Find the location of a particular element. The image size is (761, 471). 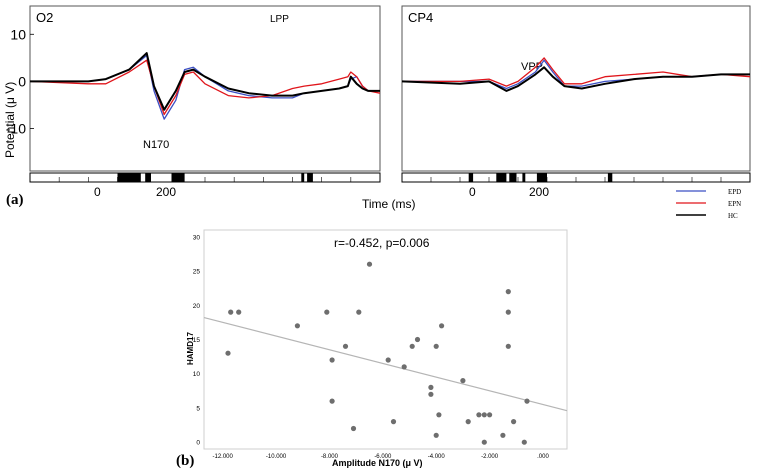

time-axis-label: Time (ms) is located at coordinates (389, 204).